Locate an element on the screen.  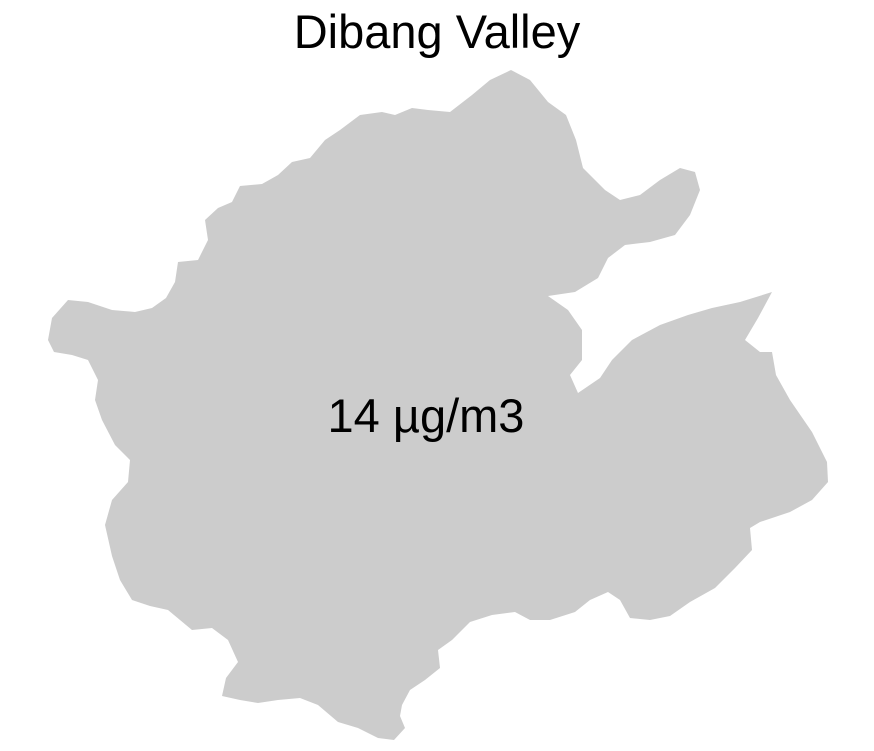
region-value-label: 14 µg/m3 is located at coordinates (426, 415).